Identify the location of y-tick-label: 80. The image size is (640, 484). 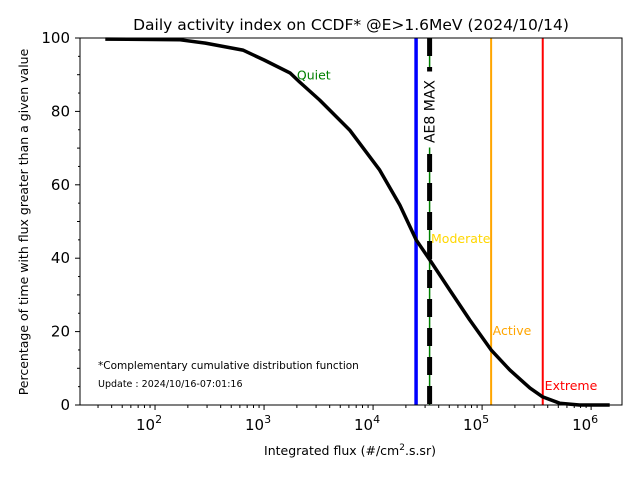
(60, 111).